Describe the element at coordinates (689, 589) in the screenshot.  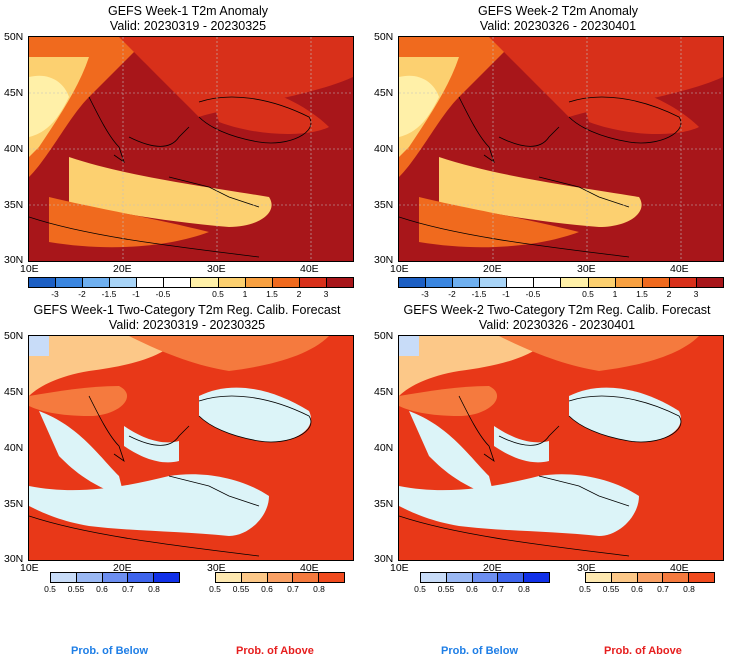
I see `above2-label: 0.8` at that location.